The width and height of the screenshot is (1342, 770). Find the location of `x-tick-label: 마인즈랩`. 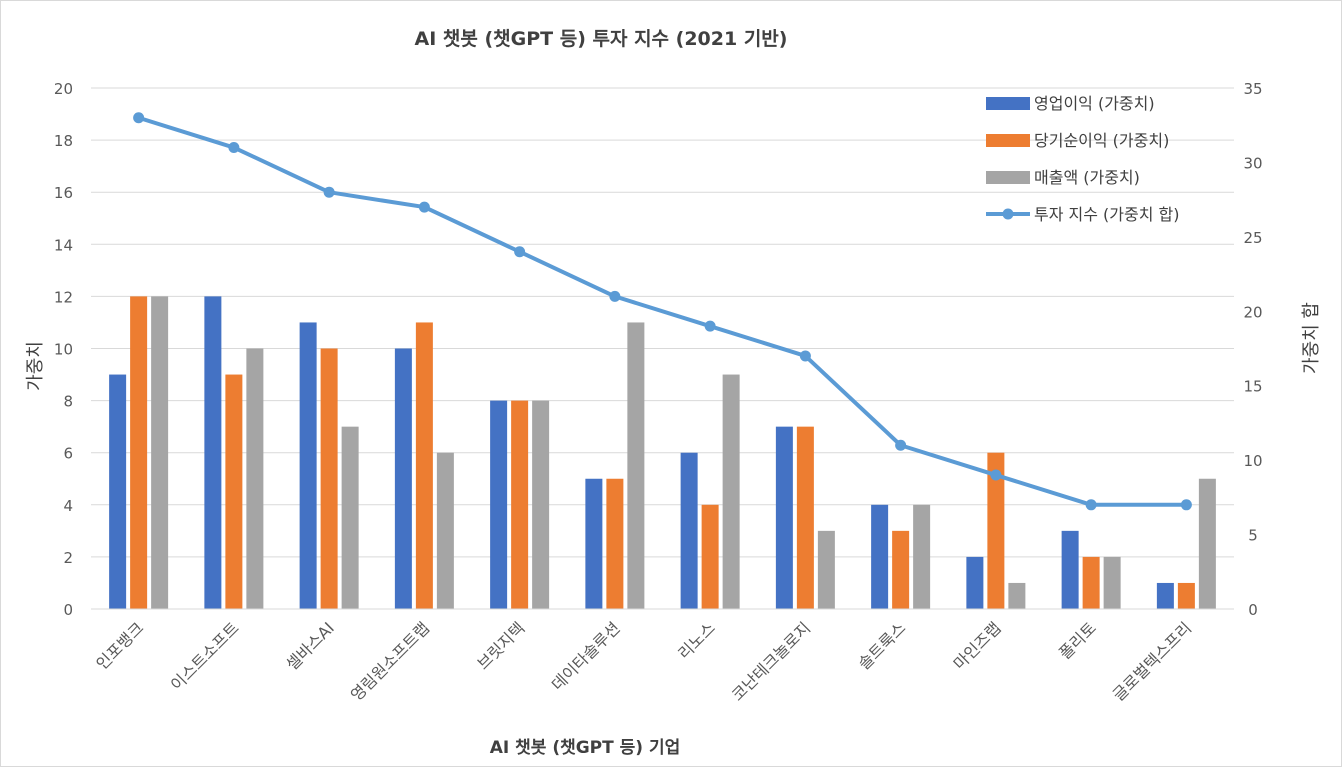

x-tick-label: 마인즈랩 is located at coordinates (977, 645).